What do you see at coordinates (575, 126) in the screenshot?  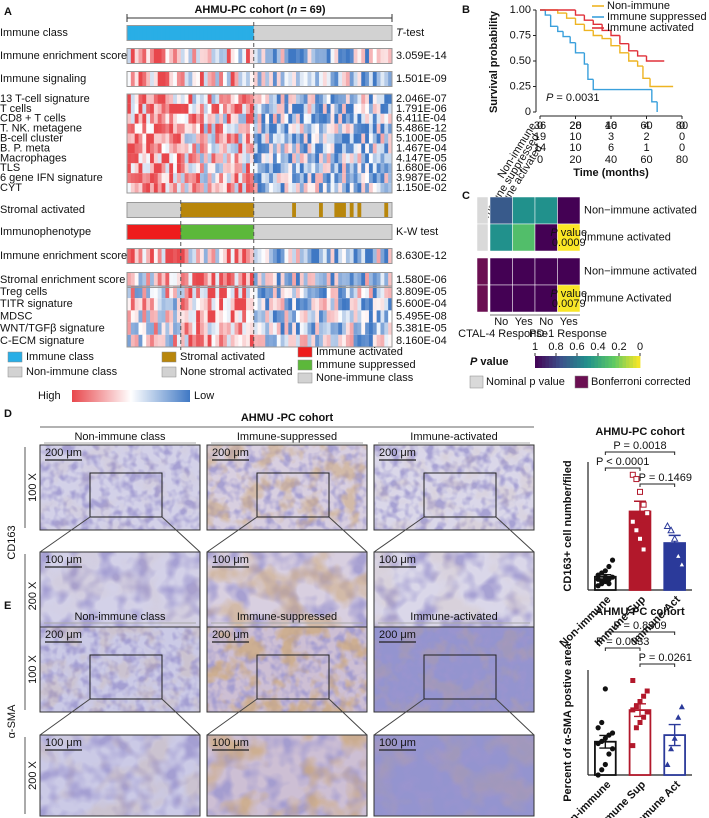 I see `at-risk-count: 28` at bounding box center [575, 126].